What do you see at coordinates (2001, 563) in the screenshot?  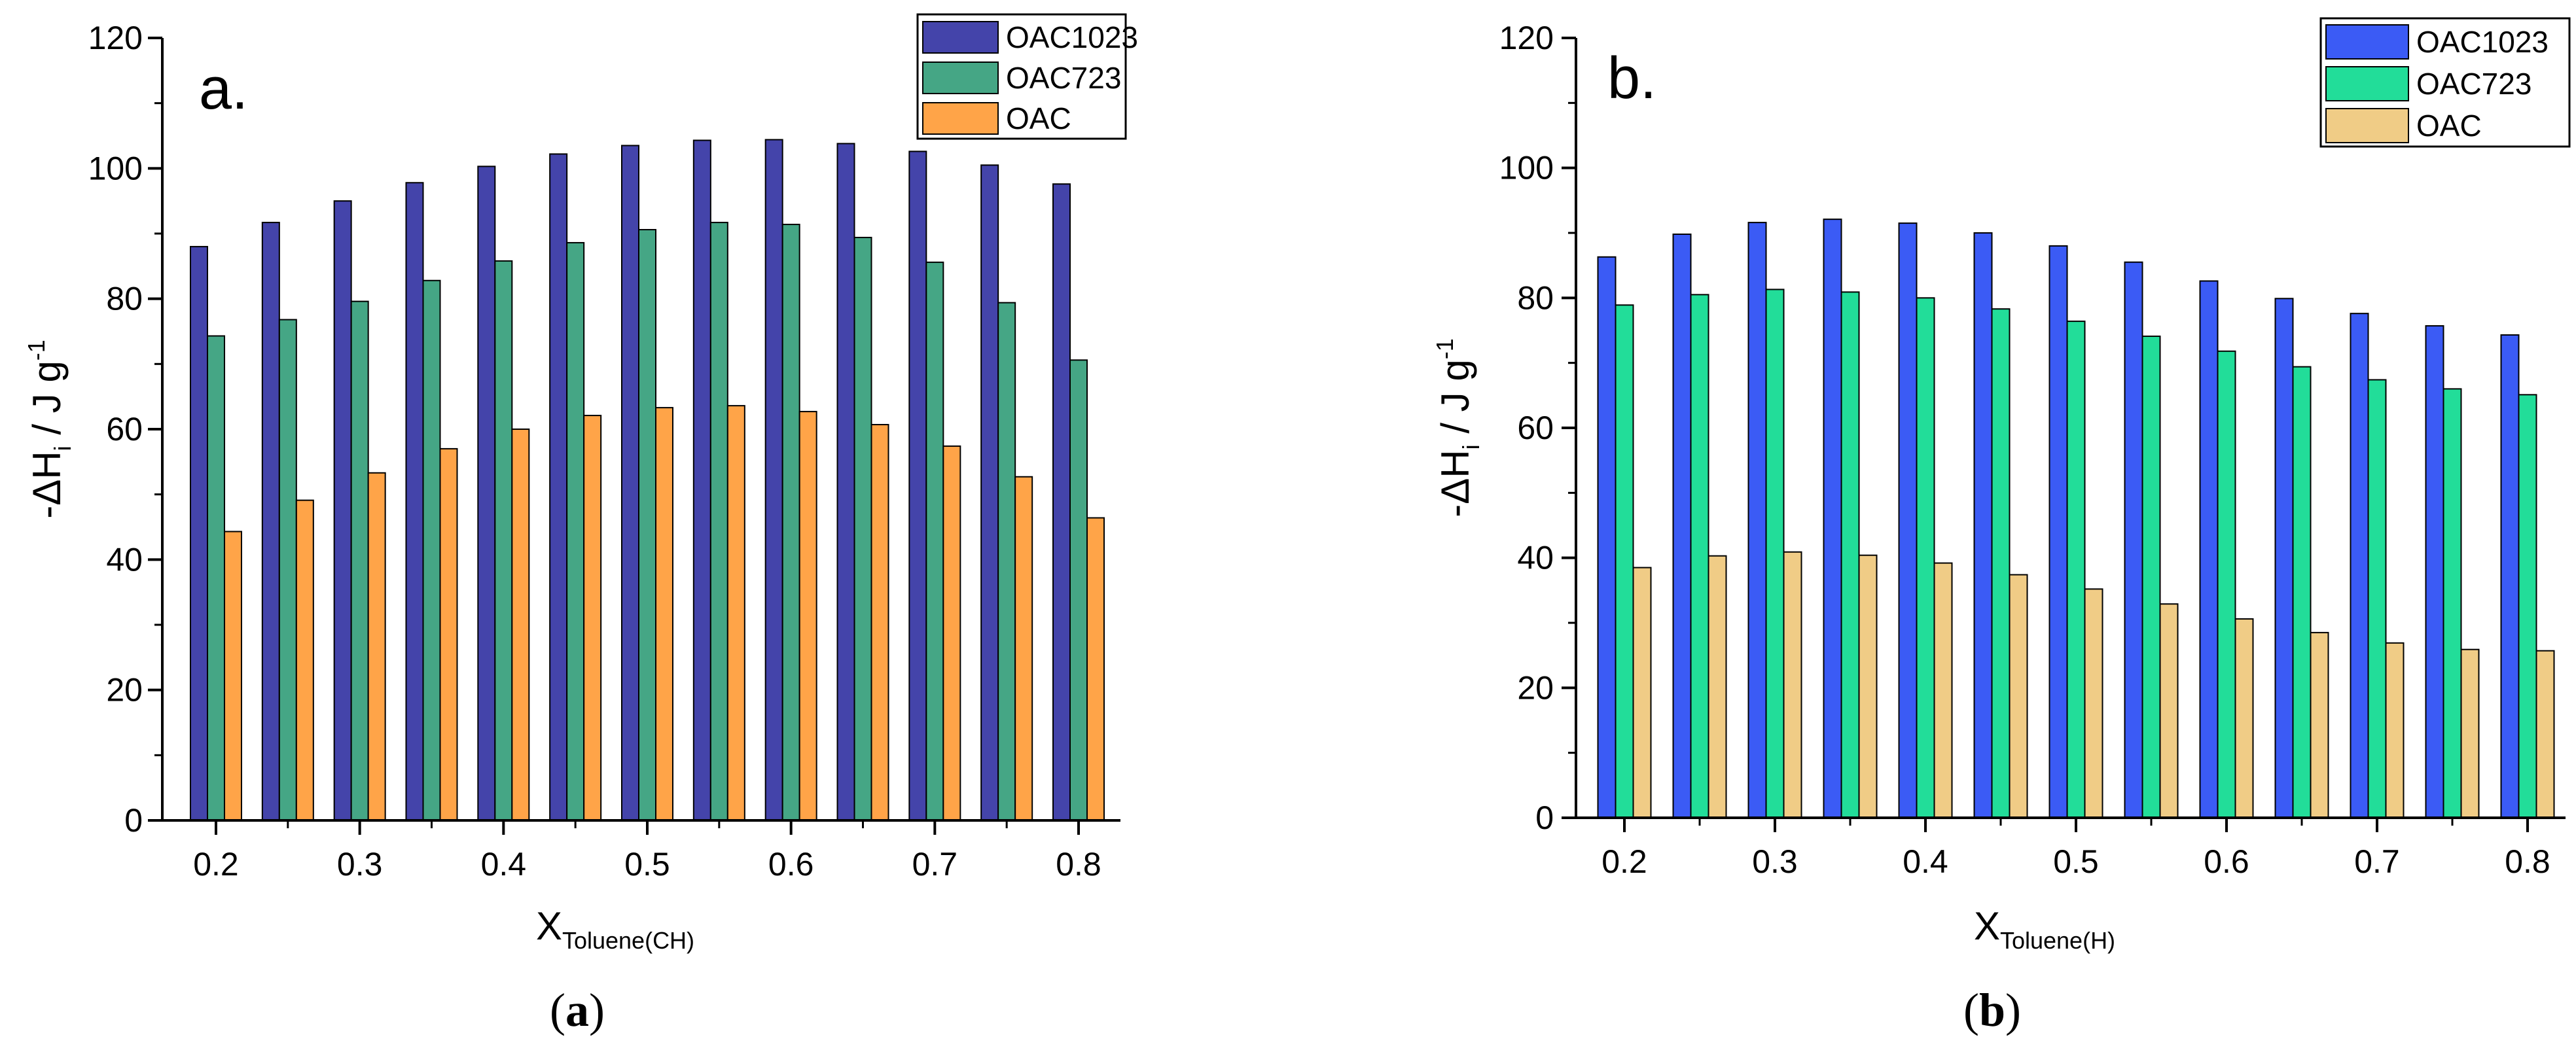 I see `bar-oac723-0.45` at bounding box center [2001, 563].